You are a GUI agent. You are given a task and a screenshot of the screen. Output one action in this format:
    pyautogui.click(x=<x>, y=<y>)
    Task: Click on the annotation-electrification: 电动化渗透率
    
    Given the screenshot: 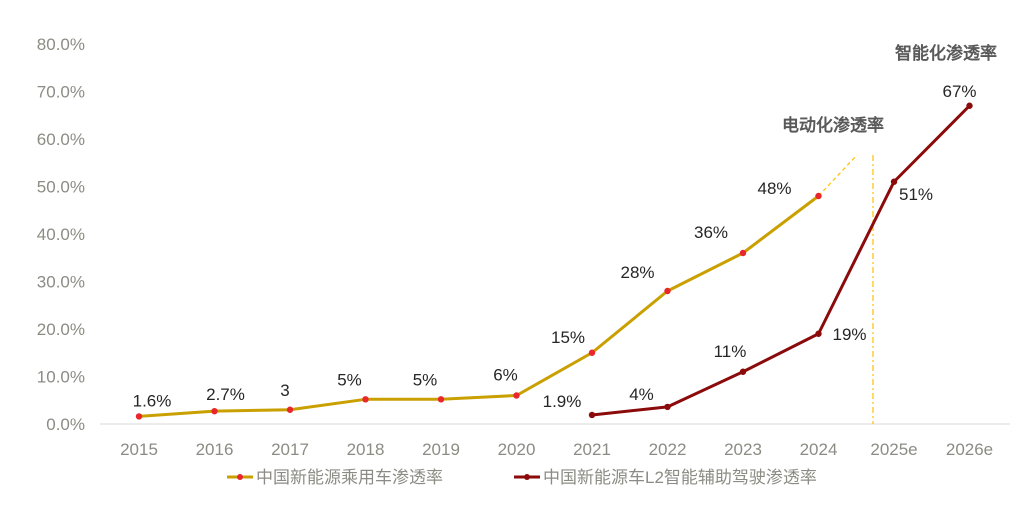 What is the action you would take?
    pyautogui.click(x=833, y=125)
    